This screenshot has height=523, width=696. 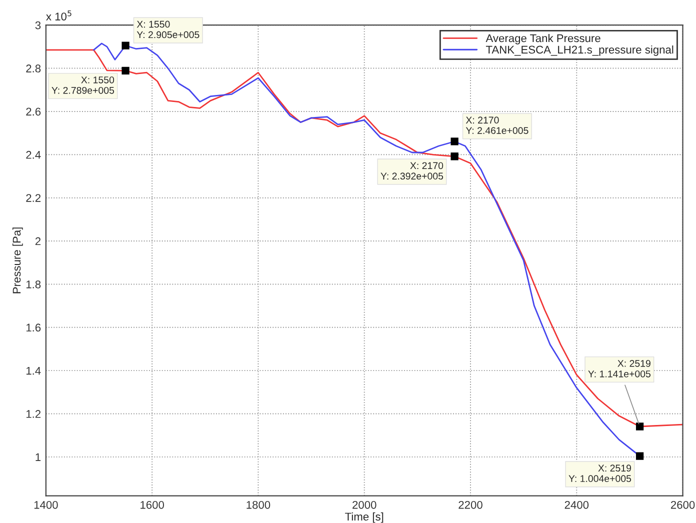 I want to click on x-axis-title: Time [s], so click(x=364, y=517).